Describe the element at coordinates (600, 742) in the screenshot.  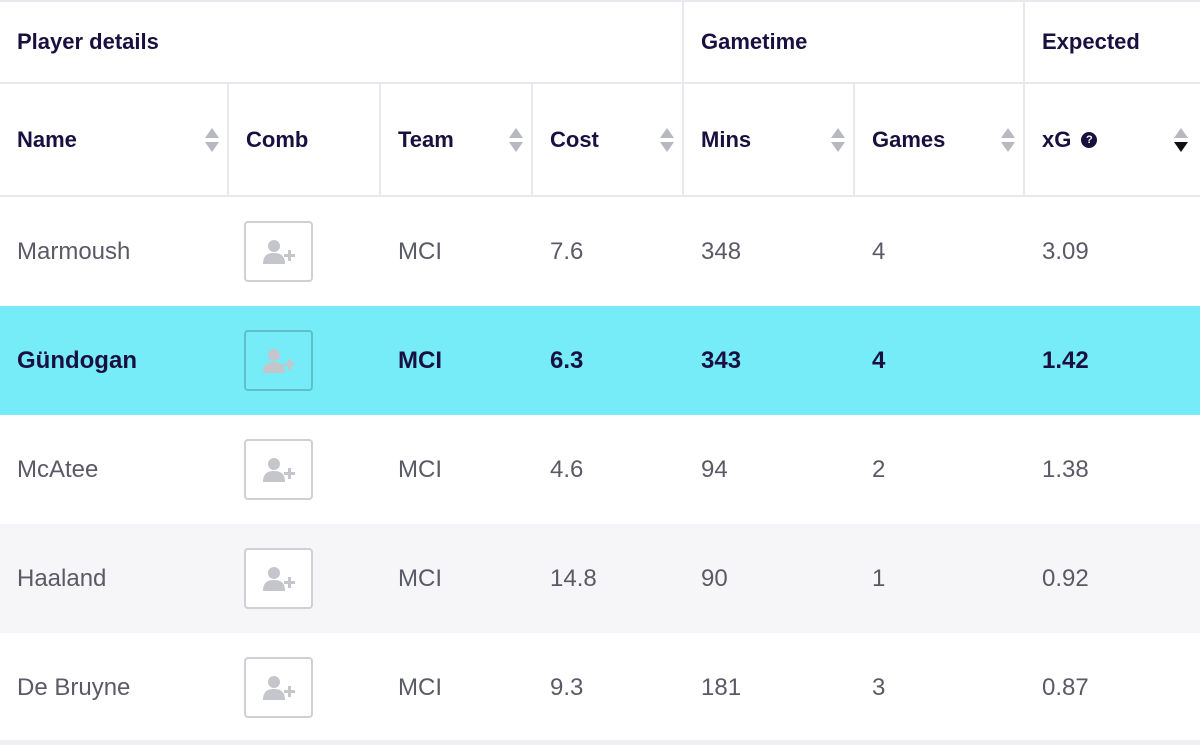
I see `table-divider` at that location.